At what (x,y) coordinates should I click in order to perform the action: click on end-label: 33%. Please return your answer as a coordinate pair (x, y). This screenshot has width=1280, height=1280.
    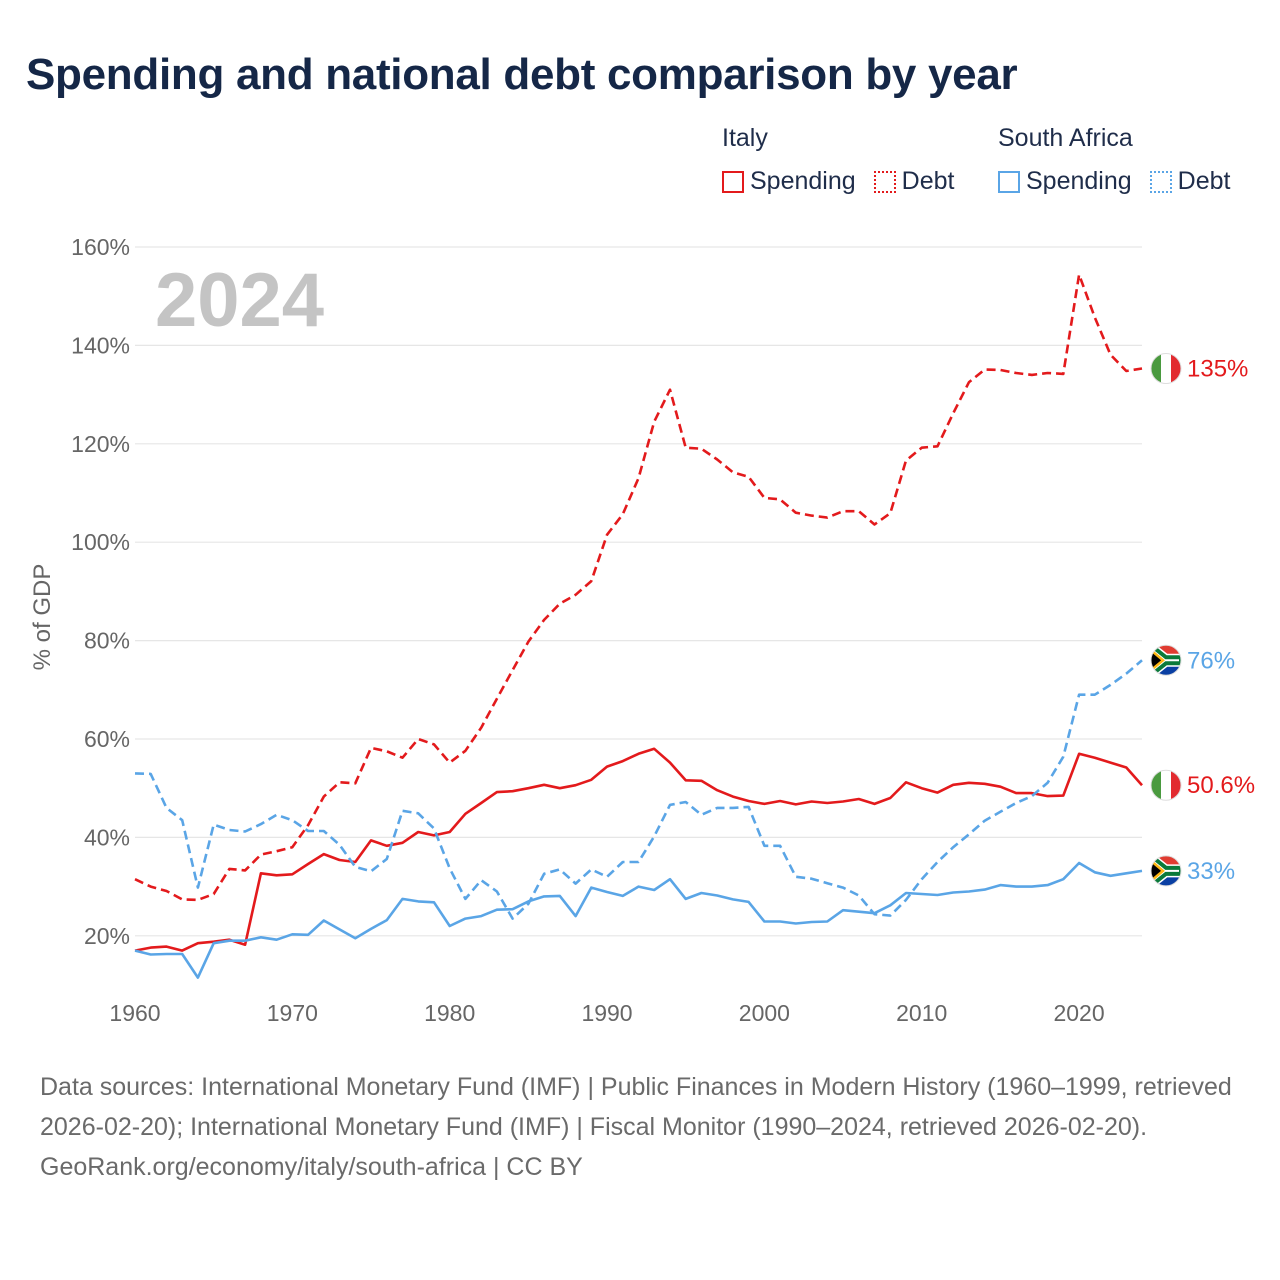
    Looking at the image, I should click on (1211, 871).